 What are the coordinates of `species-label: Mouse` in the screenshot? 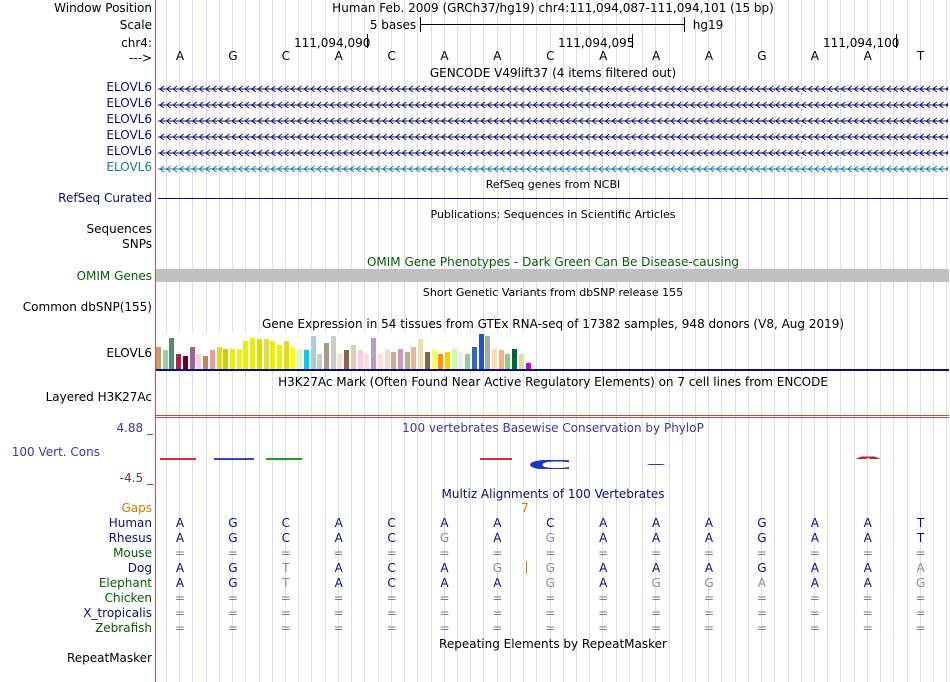 It's located at (132, 553).